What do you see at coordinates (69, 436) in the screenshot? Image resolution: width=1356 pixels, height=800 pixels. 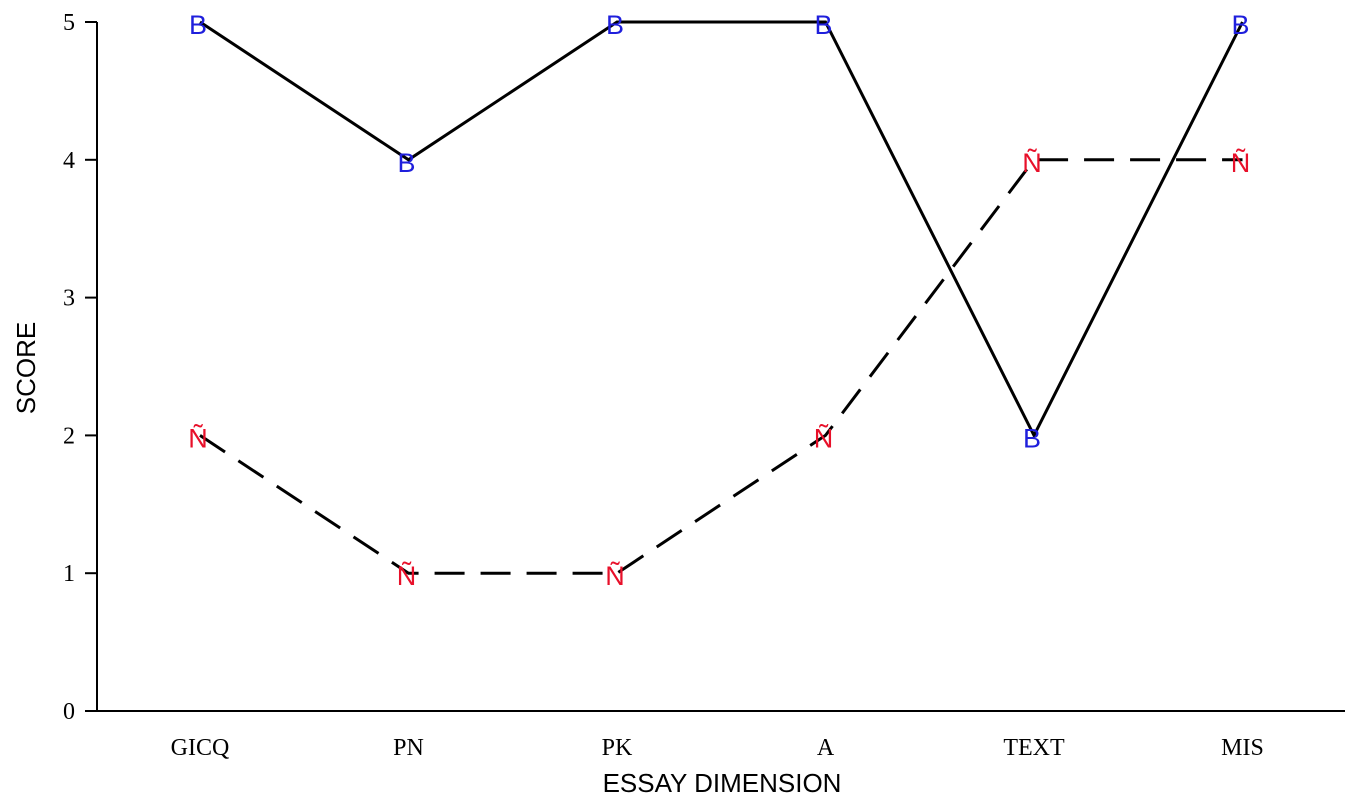 I see `y-tick-label: 2` at bounding box center [69, 436].